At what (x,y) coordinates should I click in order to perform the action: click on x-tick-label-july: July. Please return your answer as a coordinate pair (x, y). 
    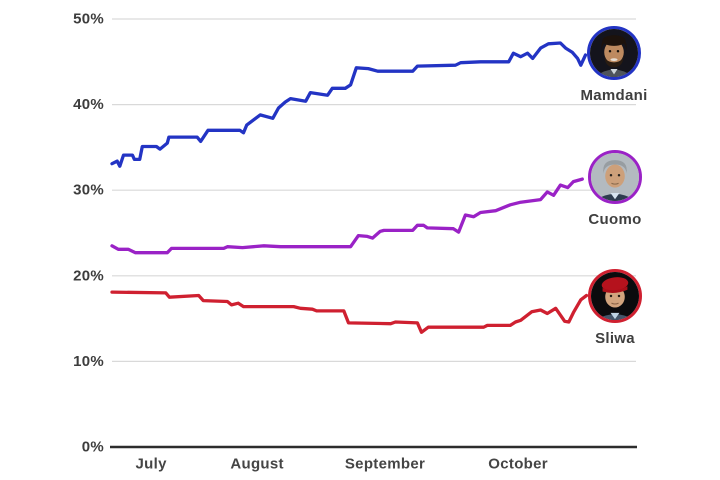
    Looking at the image, I should click on (152, 464).